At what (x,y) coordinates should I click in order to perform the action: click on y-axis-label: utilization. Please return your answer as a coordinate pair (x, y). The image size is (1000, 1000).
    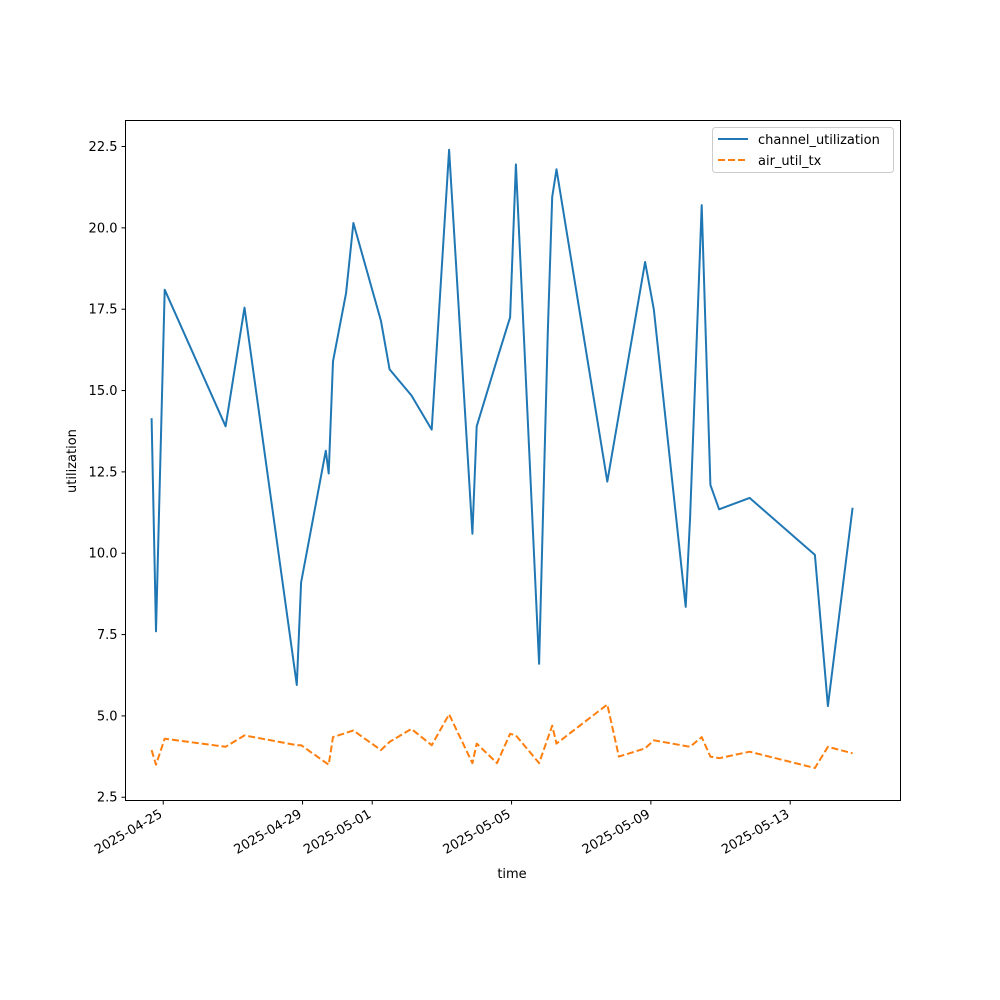
    Looking at the image, I should click on (72, 461).